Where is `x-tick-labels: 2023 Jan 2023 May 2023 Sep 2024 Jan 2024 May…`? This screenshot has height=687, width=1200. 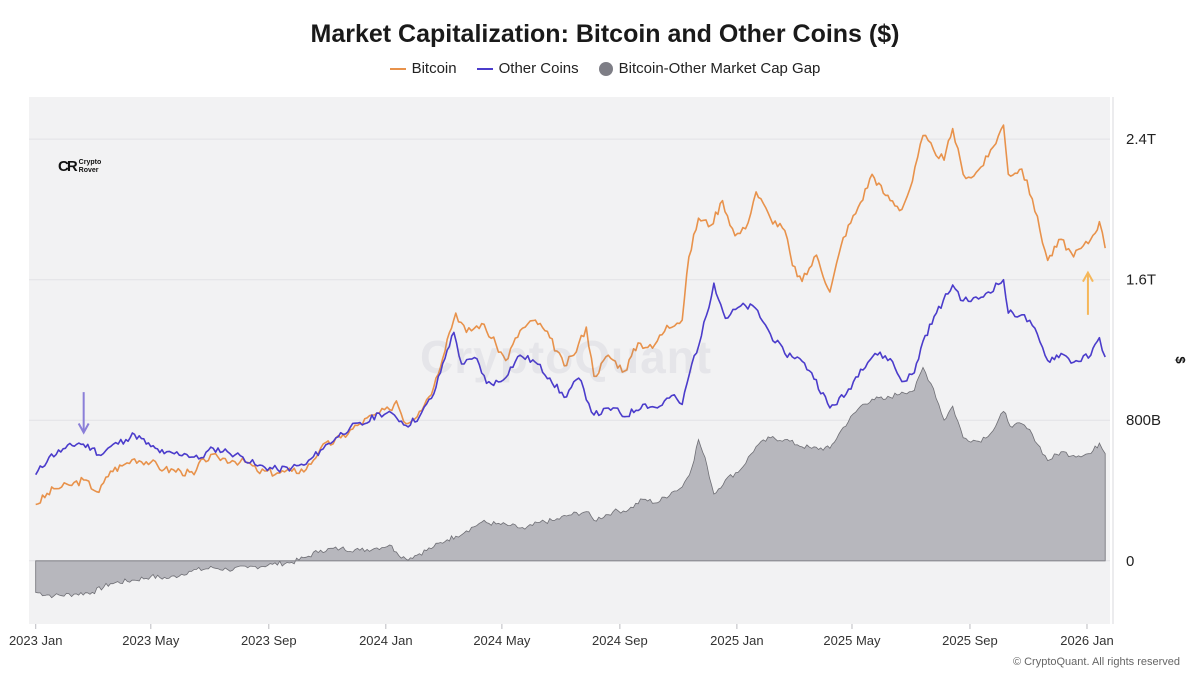
x-tick-labels: 2023 Jan 2023 May 2023 Sep 2024 Jan 2024 May… is located at coordinates (561, 636).